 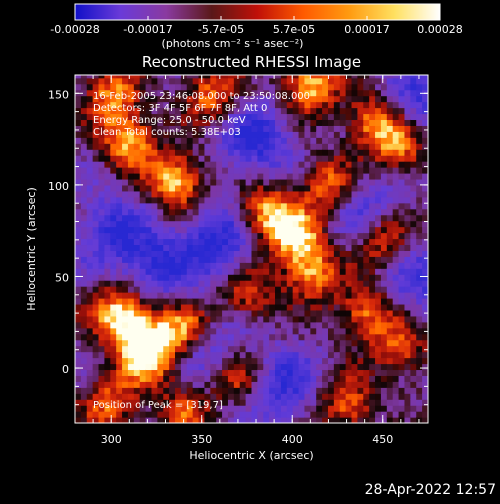 I want to click on y-axis-label: Heliocentric Y (arcsec), so click(x=31, y=249).